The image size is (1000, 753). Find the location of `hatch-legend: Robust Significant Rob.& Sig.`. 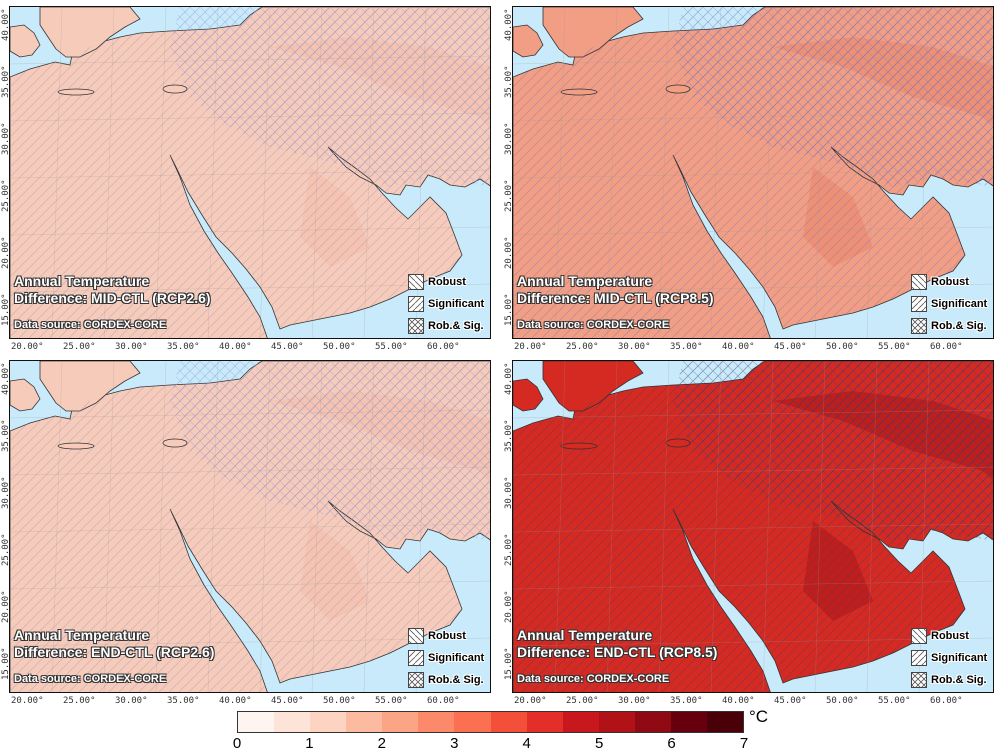

hatch-legend: Robust Significant Rob.& Sig. is located at coordinates (448, 303).